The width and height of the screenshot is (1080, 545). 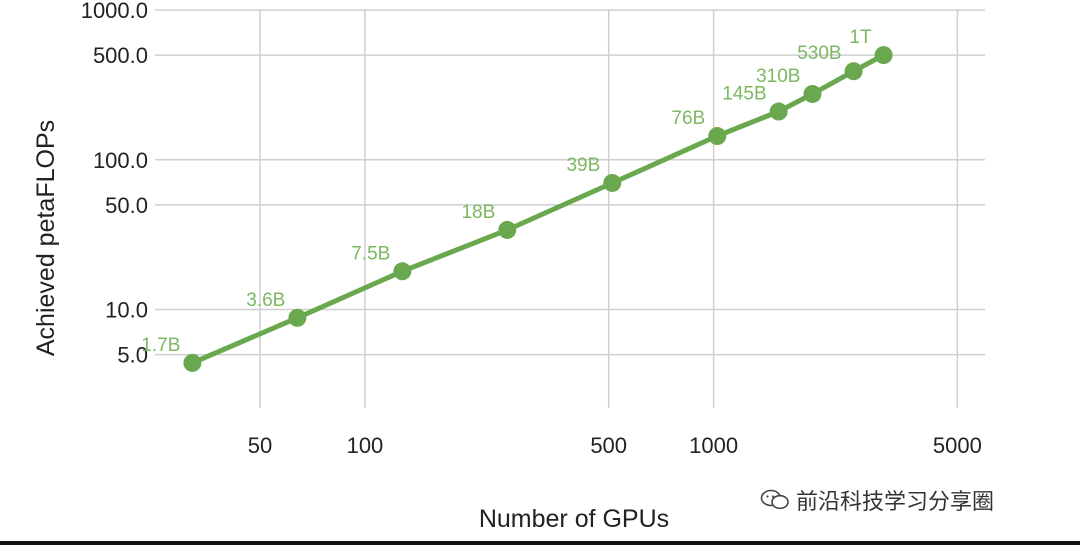 I want to click on y-tick-label: 1000.0, so click(x=114, y=11).